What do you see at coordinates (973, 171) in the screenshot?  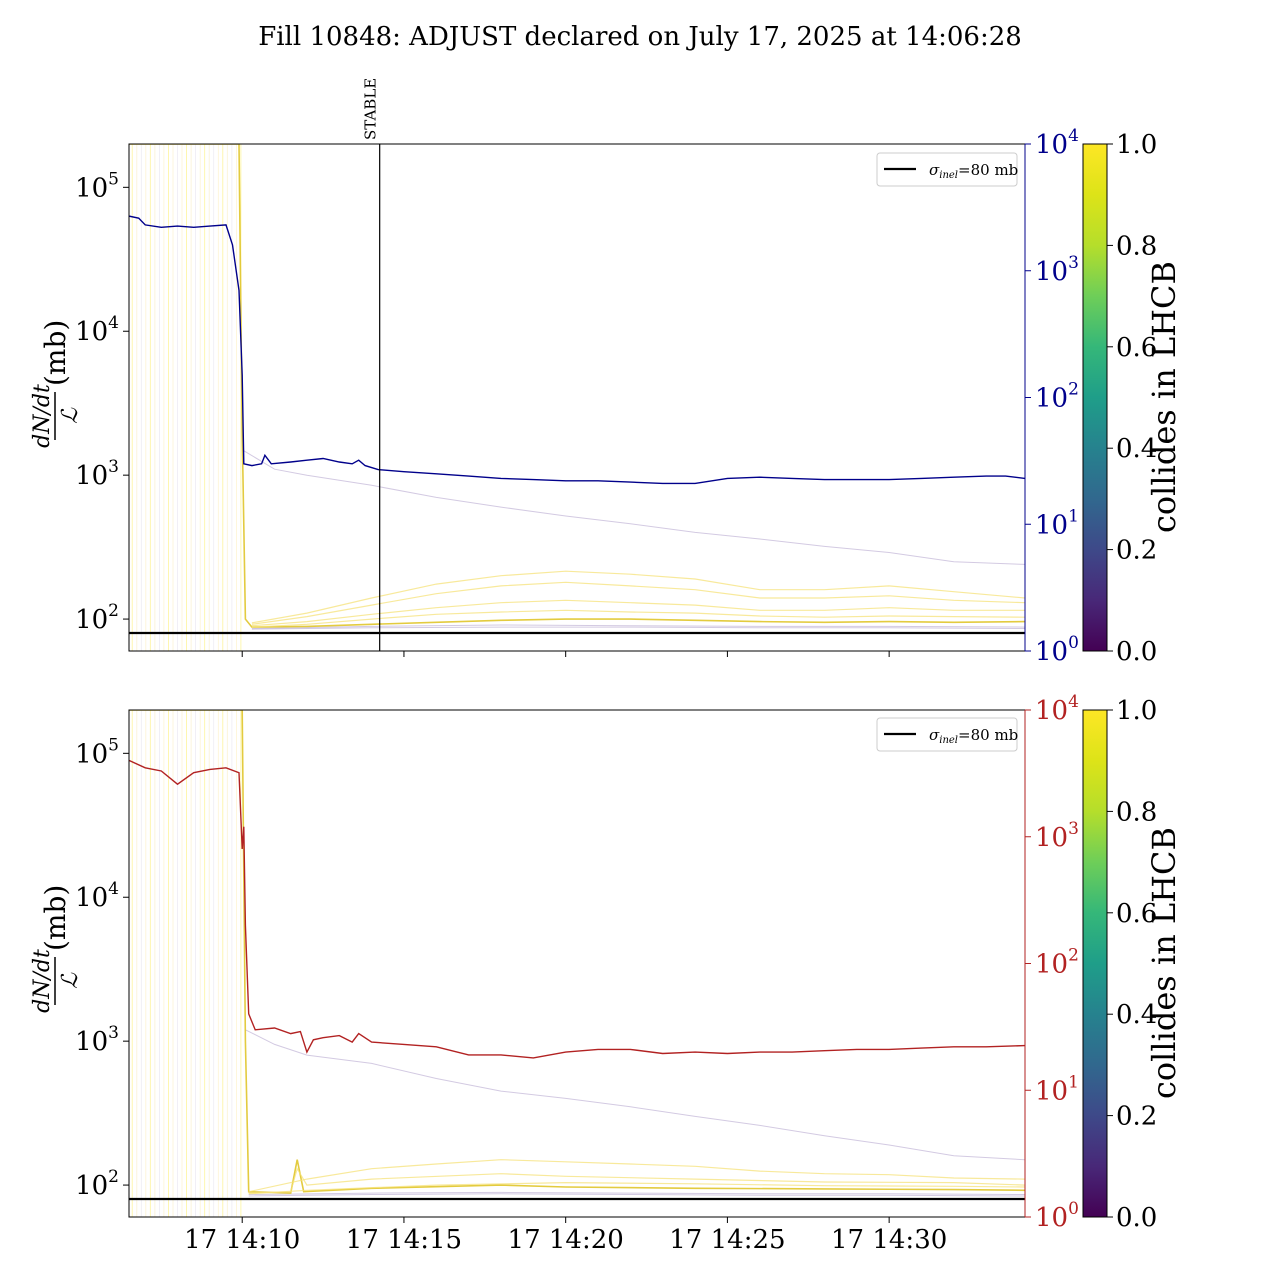 I see `legend-label-top: σinel=80 mb` at bounding box center [973, 171].